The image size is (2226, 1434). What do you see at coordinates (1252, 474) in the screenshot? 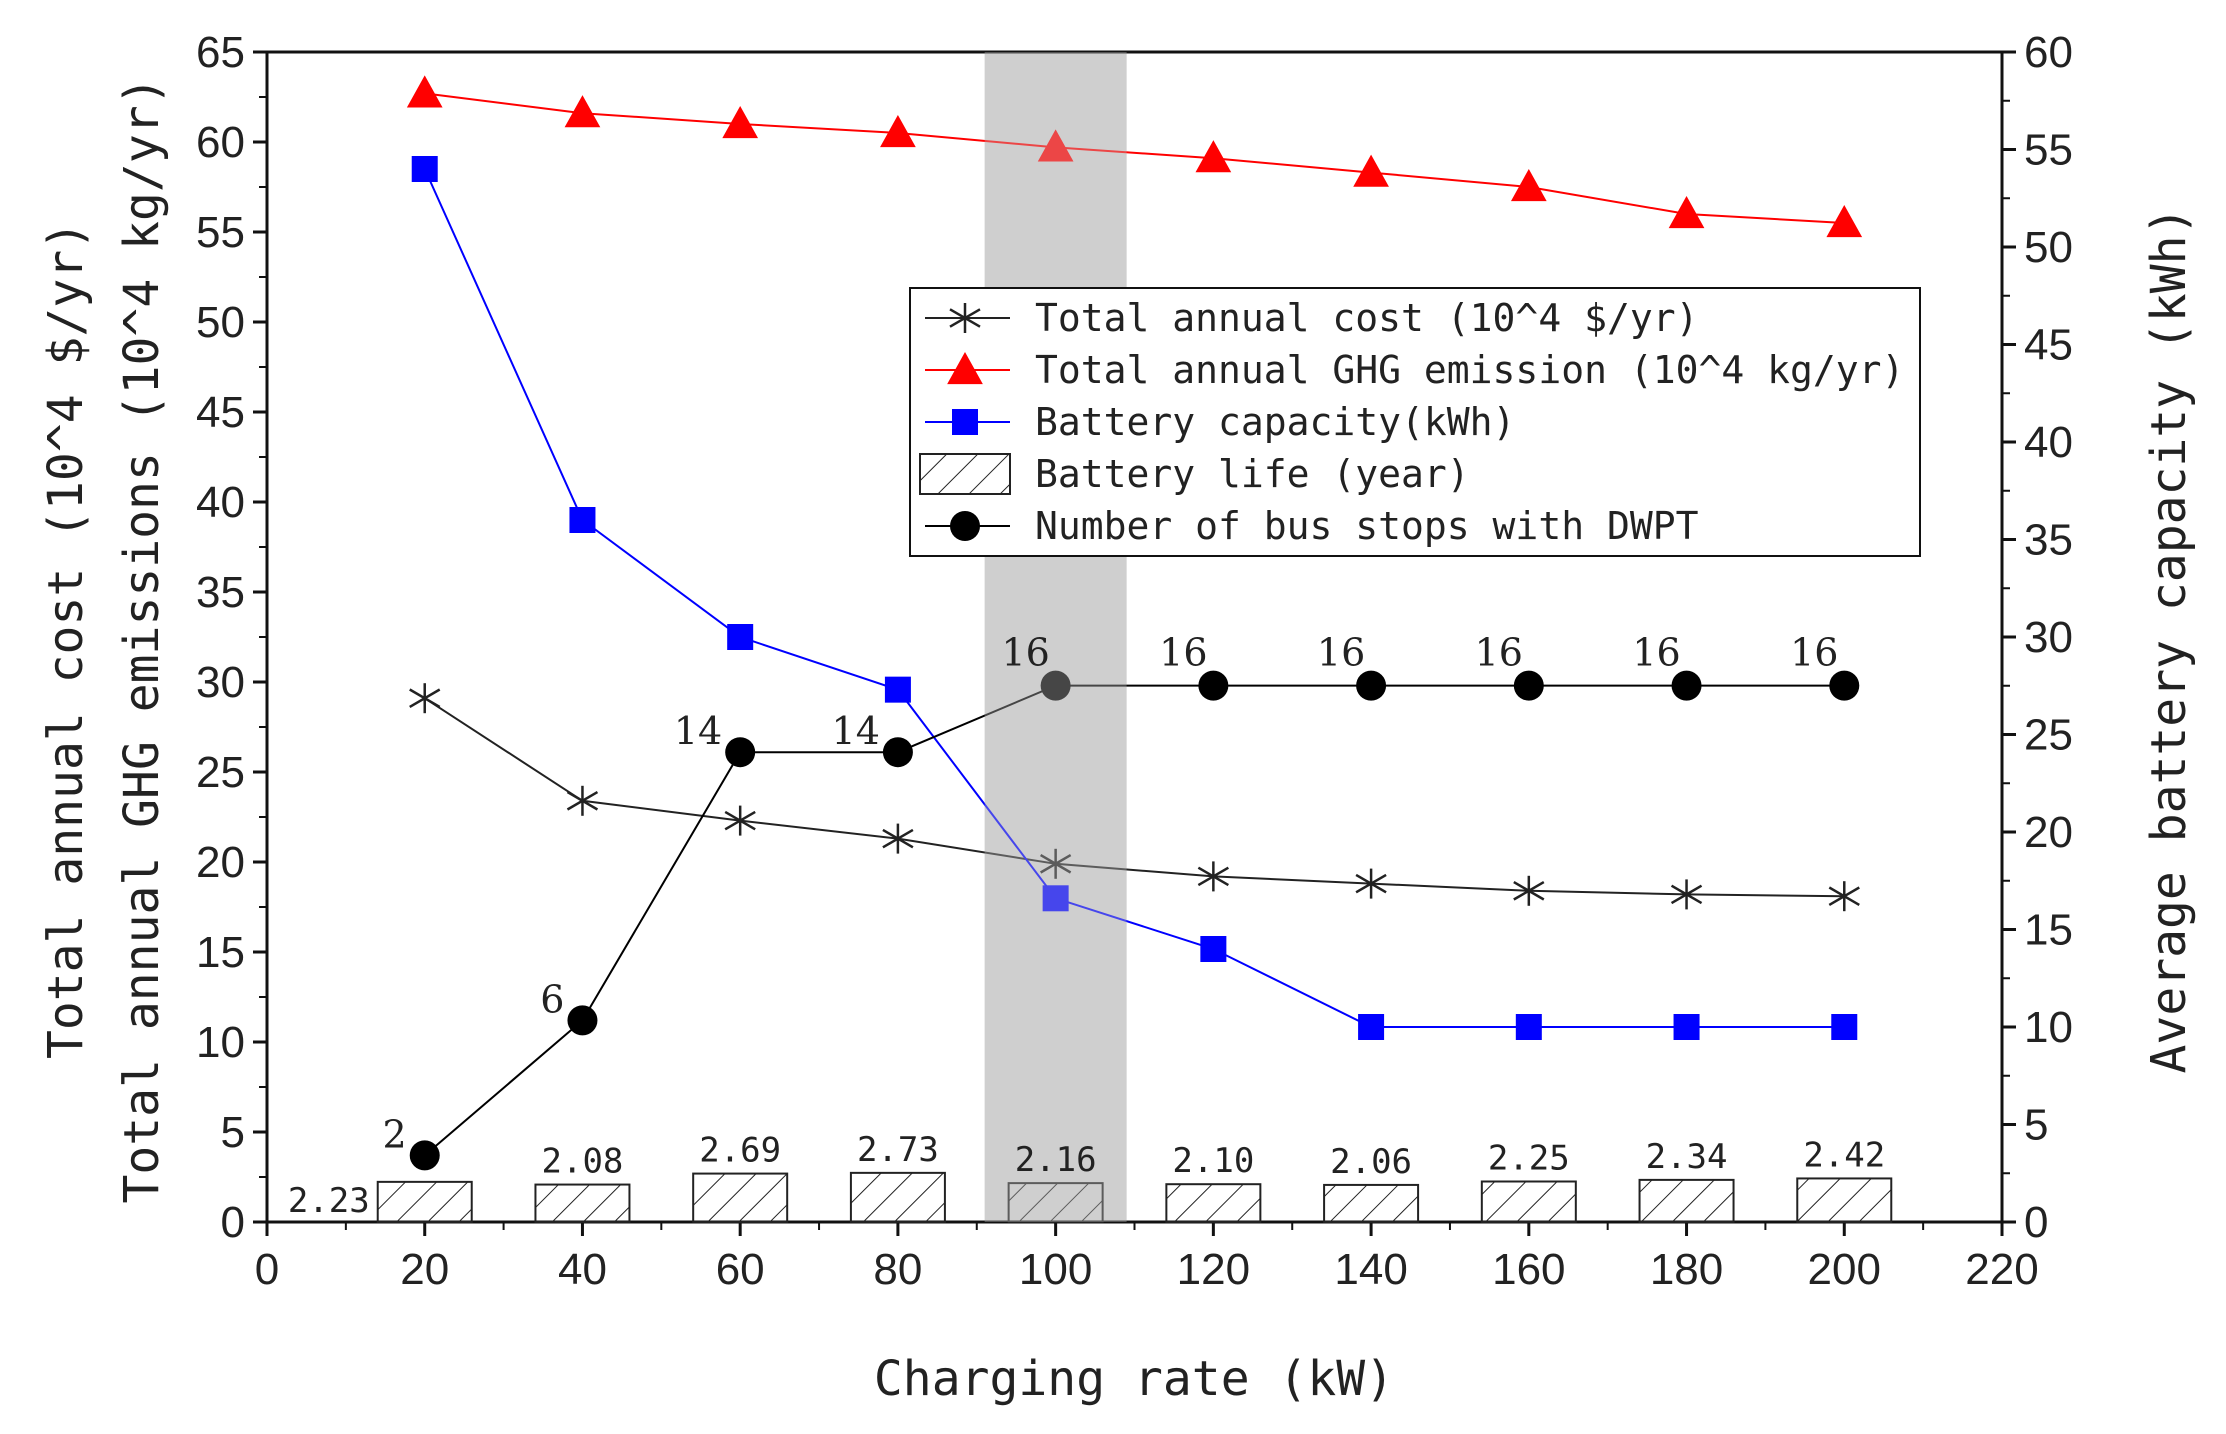
I see `legend-label: Battery life (year)` at bounding box center [1252, 474].